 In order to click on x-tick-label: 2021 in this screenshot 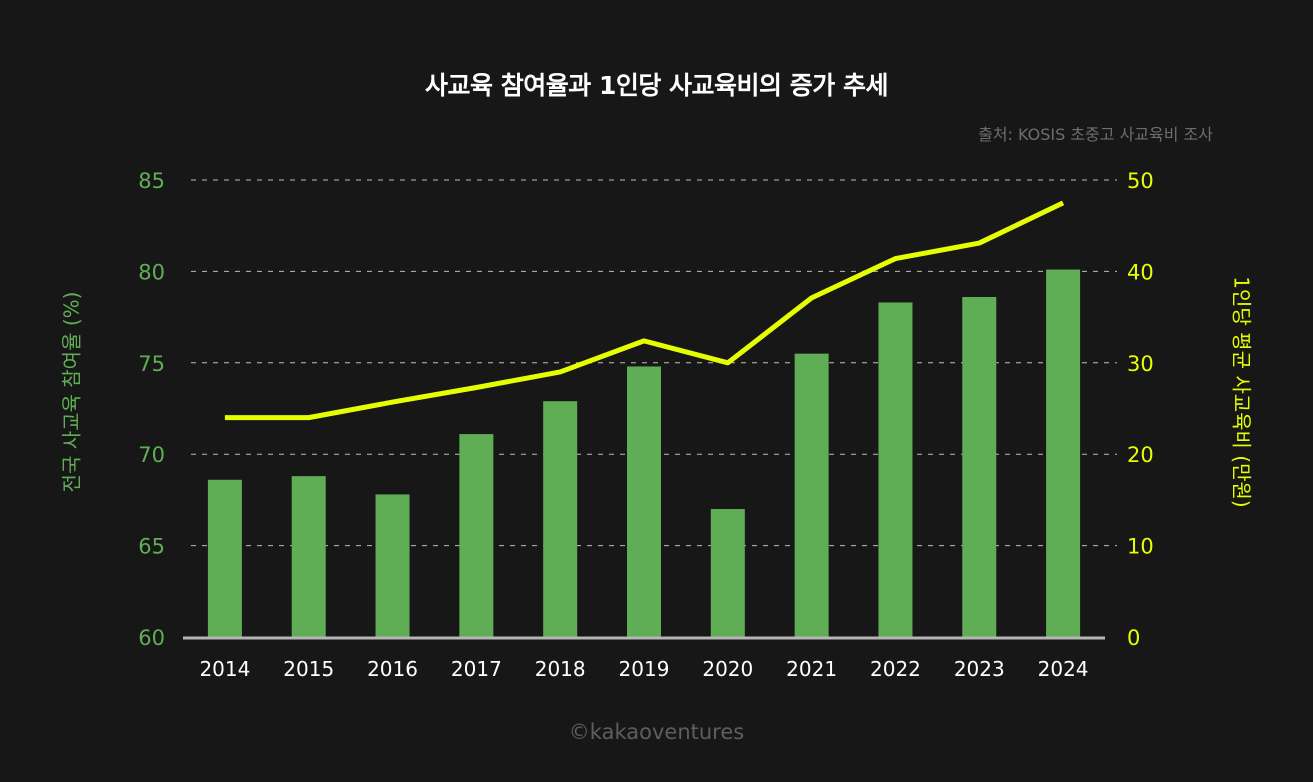, I will do `click(811, 669)`.